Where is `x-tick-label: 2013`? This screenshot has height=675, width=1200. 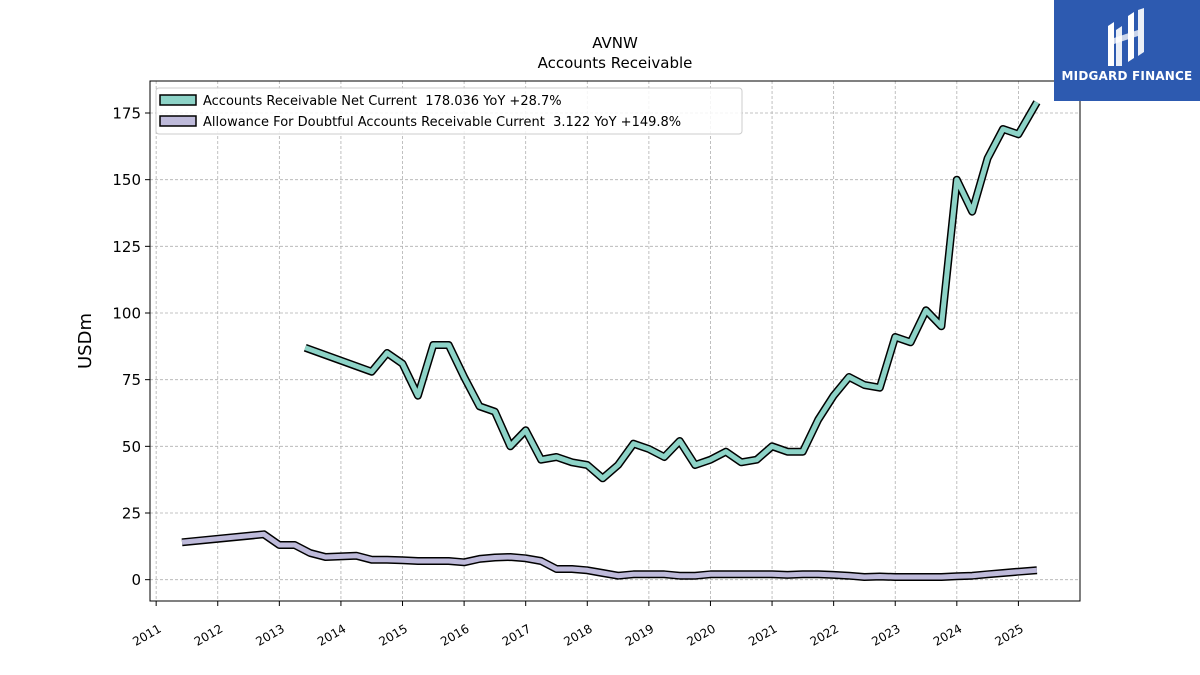 x-tick-label: 2013 is located at coordinates (269, 634).